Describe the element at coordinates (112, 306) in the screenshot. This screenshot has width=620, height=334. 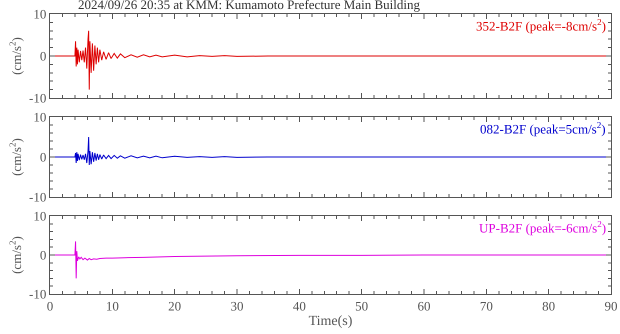
I see `x-tick-label: 10` at that location.